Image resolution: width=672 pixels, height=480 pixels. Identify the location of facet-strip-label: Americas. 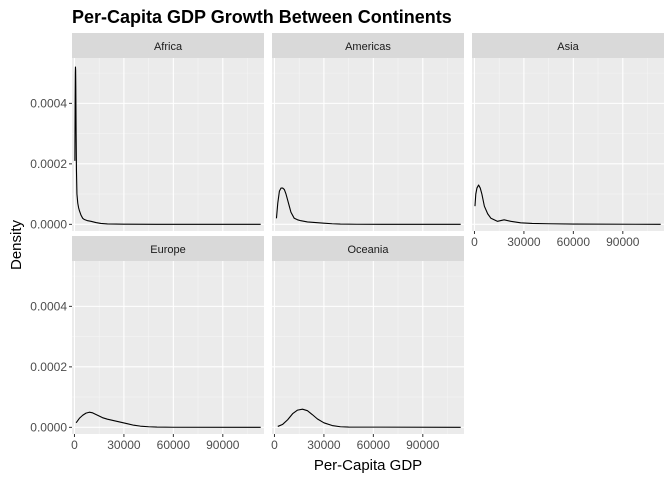
(368, 47).